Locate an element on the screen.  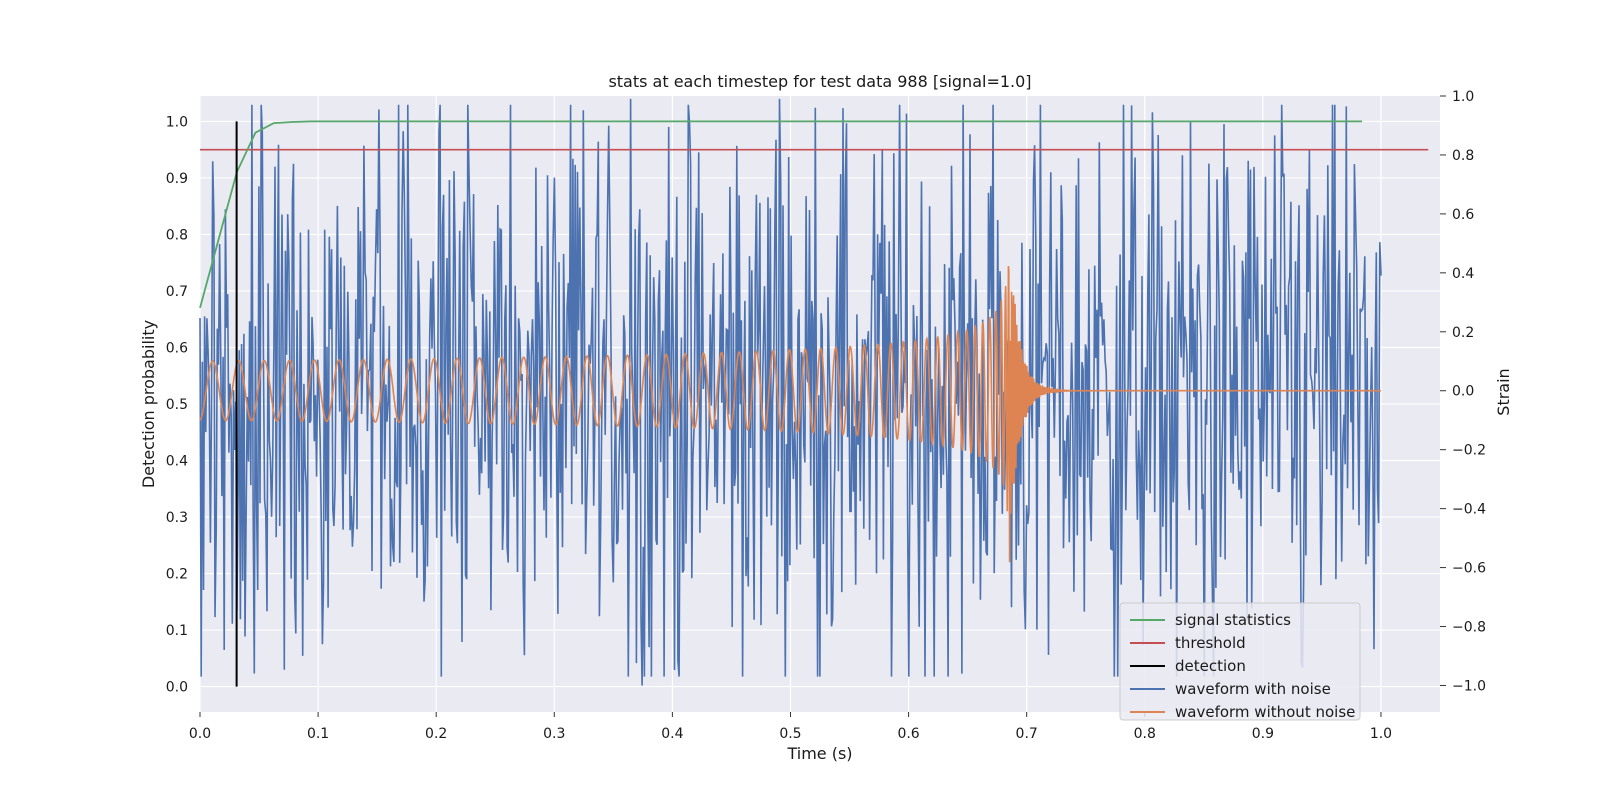
legend-box is located at coordinates (1240, 661).